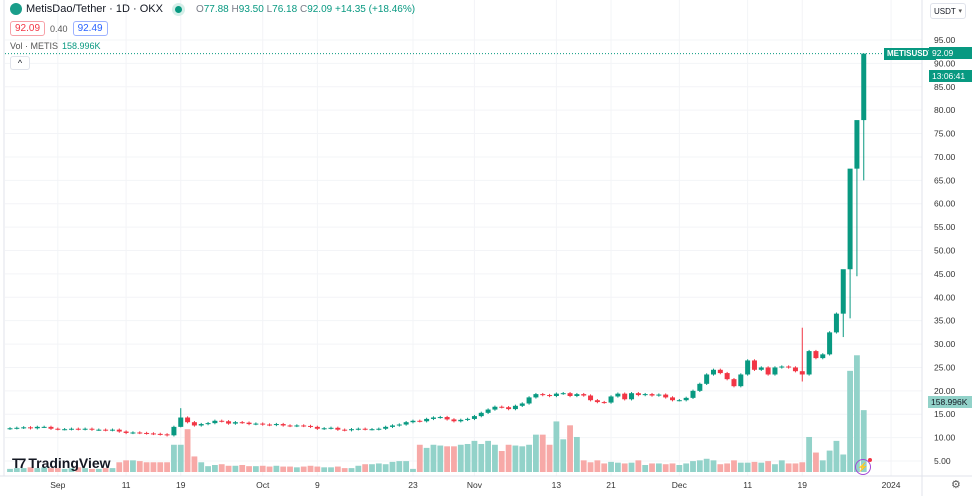 The image size is (972, 496). I want to click on y-tick-label: 85.00, so click(945, 87).